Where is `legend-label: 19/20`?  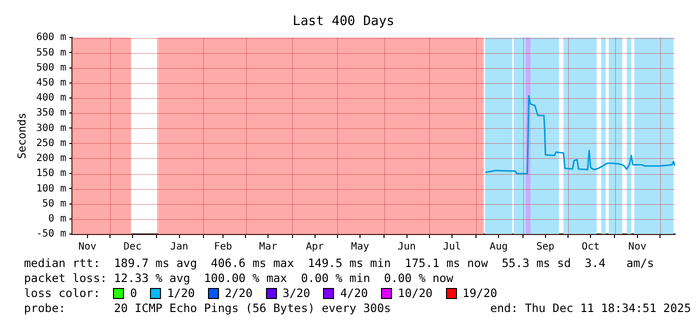
legend-label: 19/20 is located at coordinates (480, 293).